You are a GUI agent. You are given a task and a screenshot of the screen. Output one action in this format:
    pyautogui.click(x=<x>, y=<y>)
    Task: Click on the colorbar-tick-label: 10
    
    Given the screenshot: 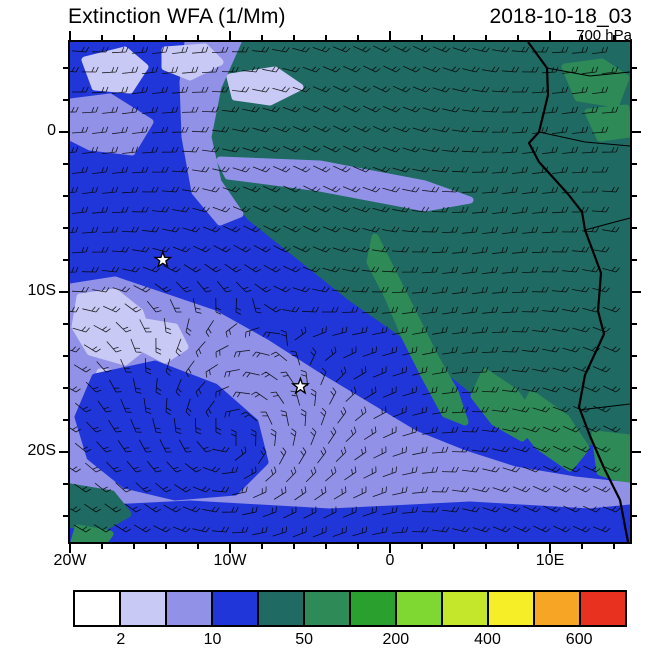 What is the action you would take?
    pyautogui.click(x=212, y=639)
    